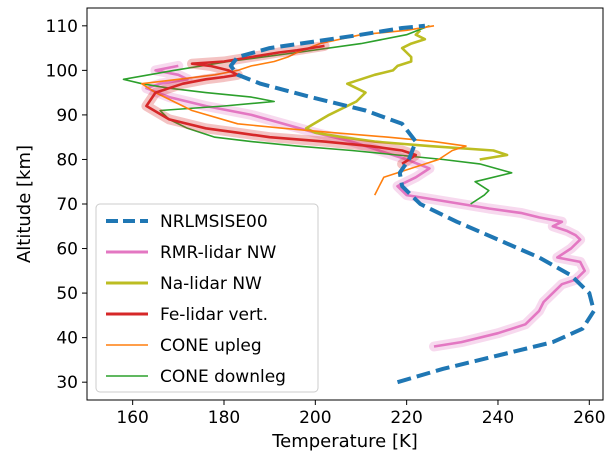 Image resolution: width=614 pixels, height=453 pixels. What do you see at coordinates (211, 284) in the screenshot?
I see `legend-label: Na-lidar NW` at bounding box center [211, 284].